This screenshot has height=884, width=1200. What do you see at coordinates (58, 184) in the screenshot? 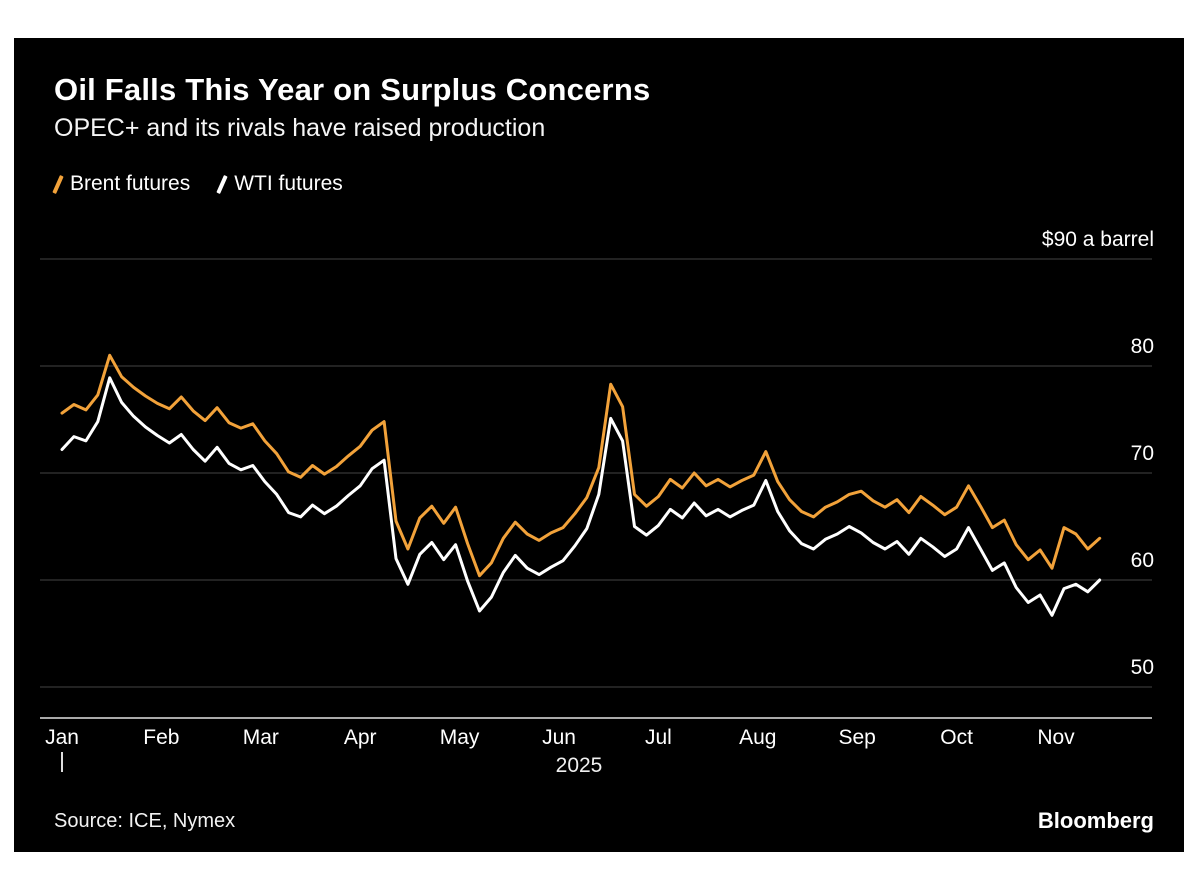
I see `brent-line-icon` at bounding box center [58, 184].